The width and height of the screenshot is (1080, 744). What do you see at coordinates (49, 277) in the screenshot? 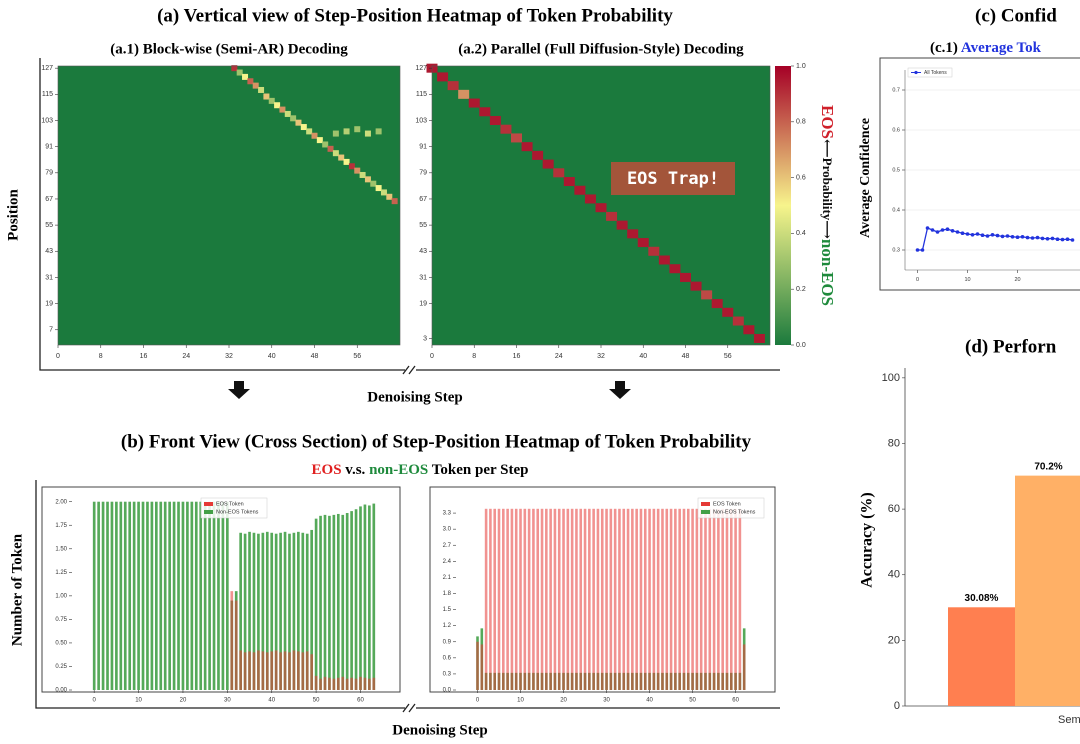
I see `y-tick-label: 31` at bounding box center [49, 277].